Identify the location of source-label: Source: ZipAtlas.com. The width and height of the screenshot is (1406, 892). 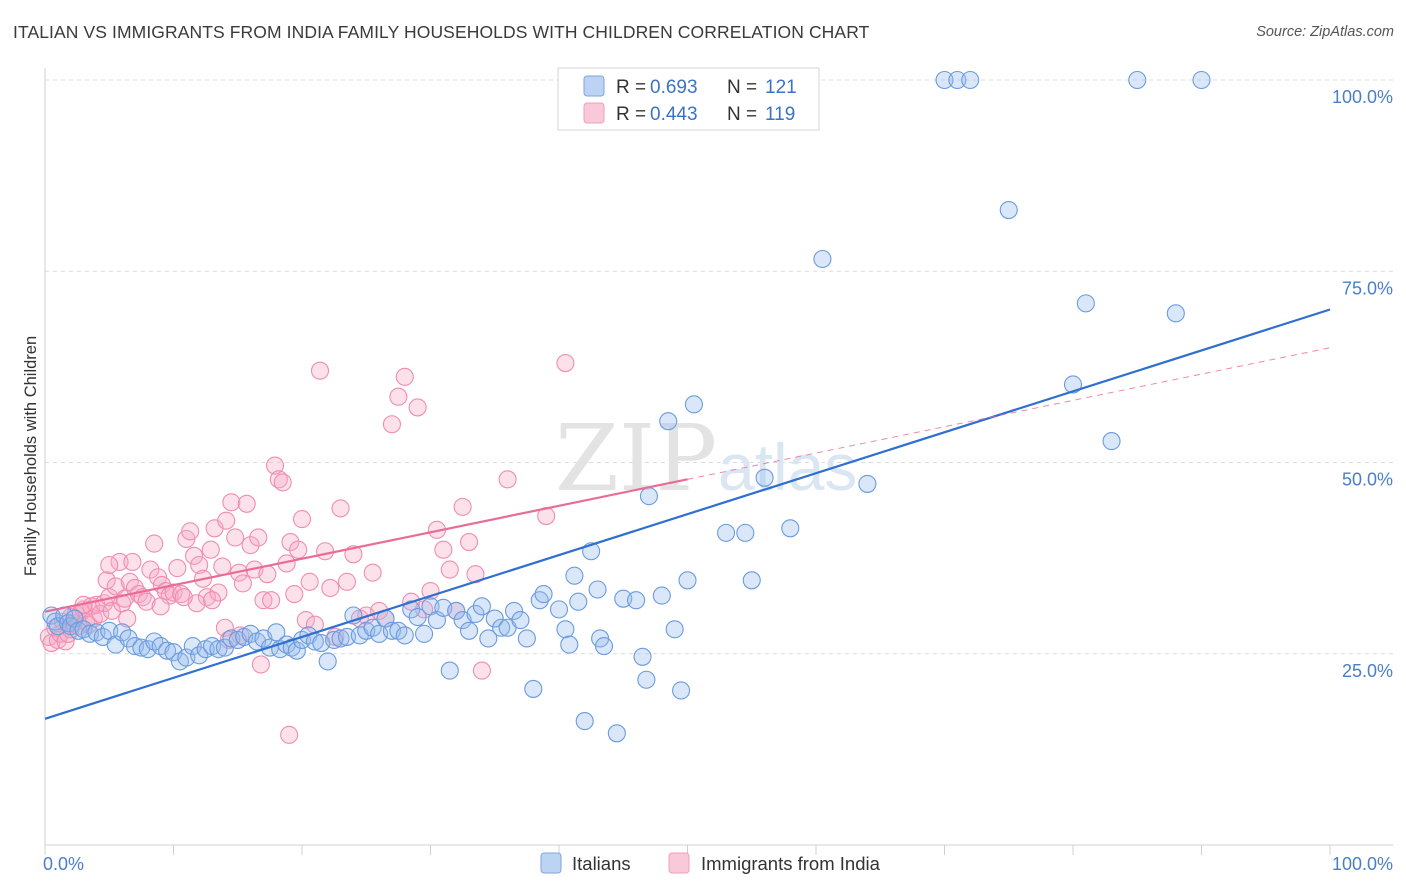
(1325, 32).